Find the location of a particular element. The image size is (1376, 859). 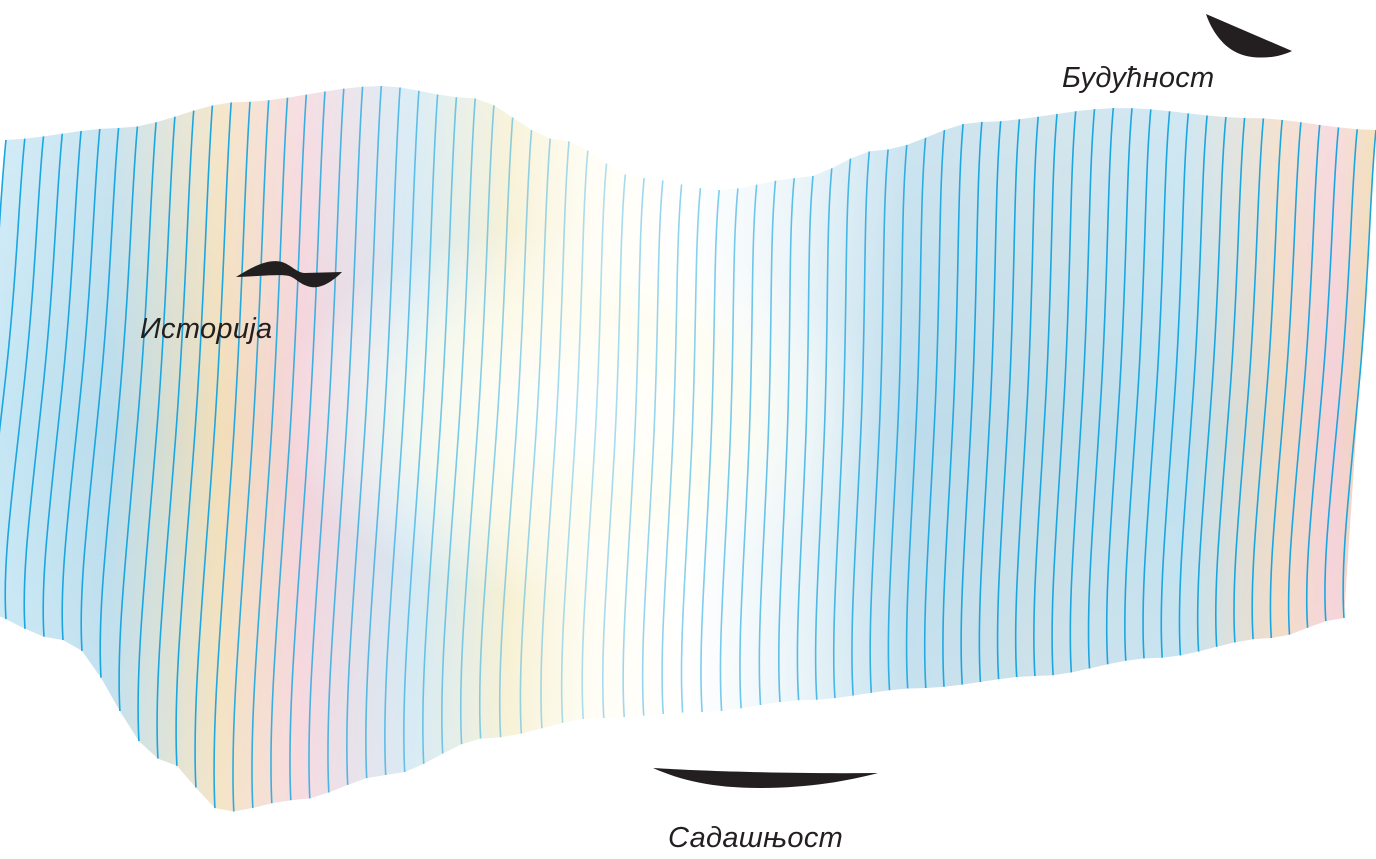

crescent-glyph-icon is located at coordinates (1249, 36).